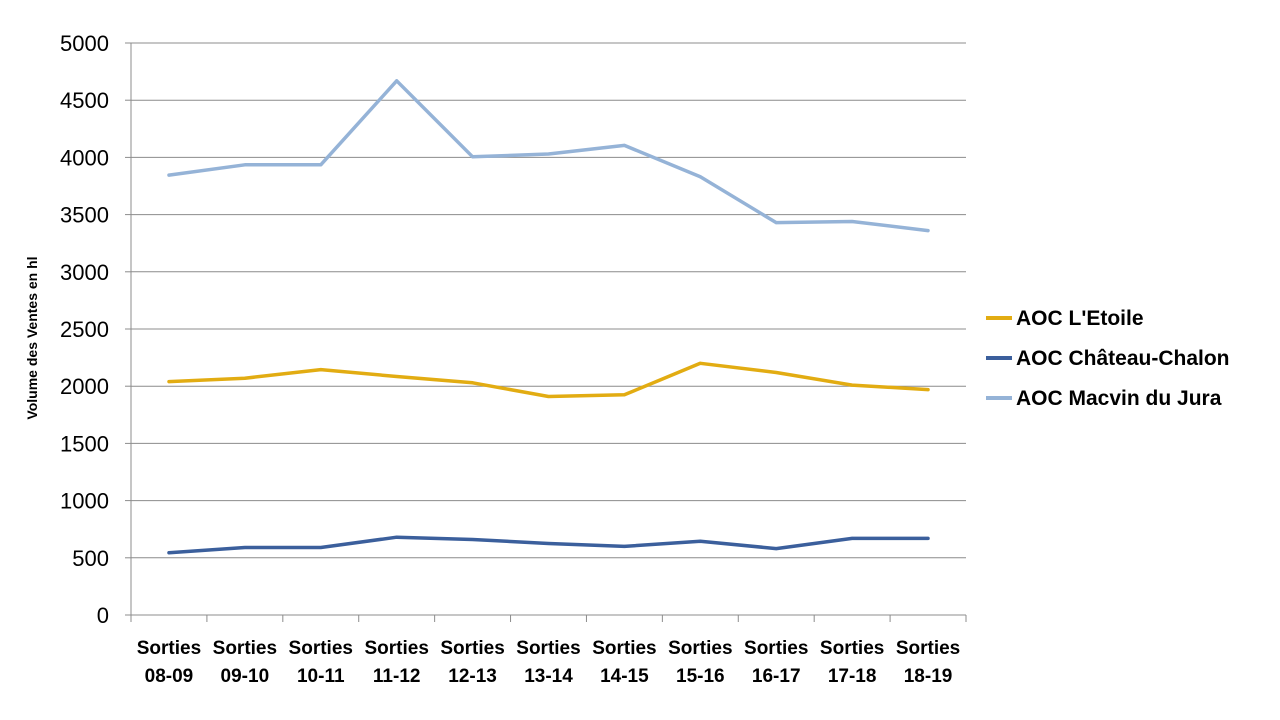 Image resolution: width=1280 pixels, height=720 pixels. What do you see at coordinates (84, 215) in the screenshot?
I see `y-tick-label: 3500` at bounding box center [84, 215].